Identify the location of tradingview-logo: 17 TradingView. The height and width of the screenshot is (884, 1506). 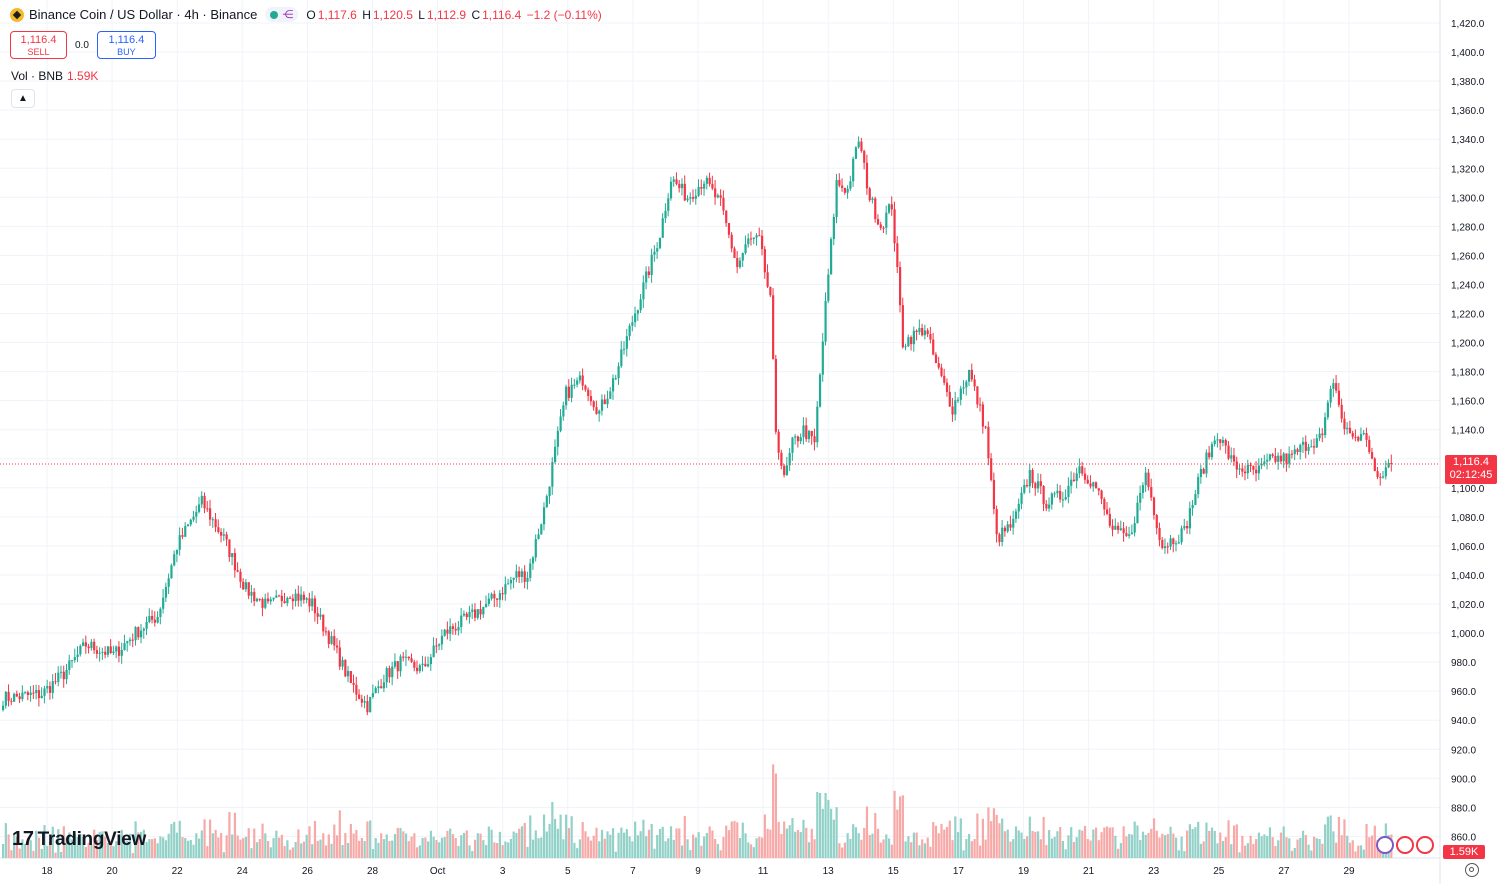
(79, 839).